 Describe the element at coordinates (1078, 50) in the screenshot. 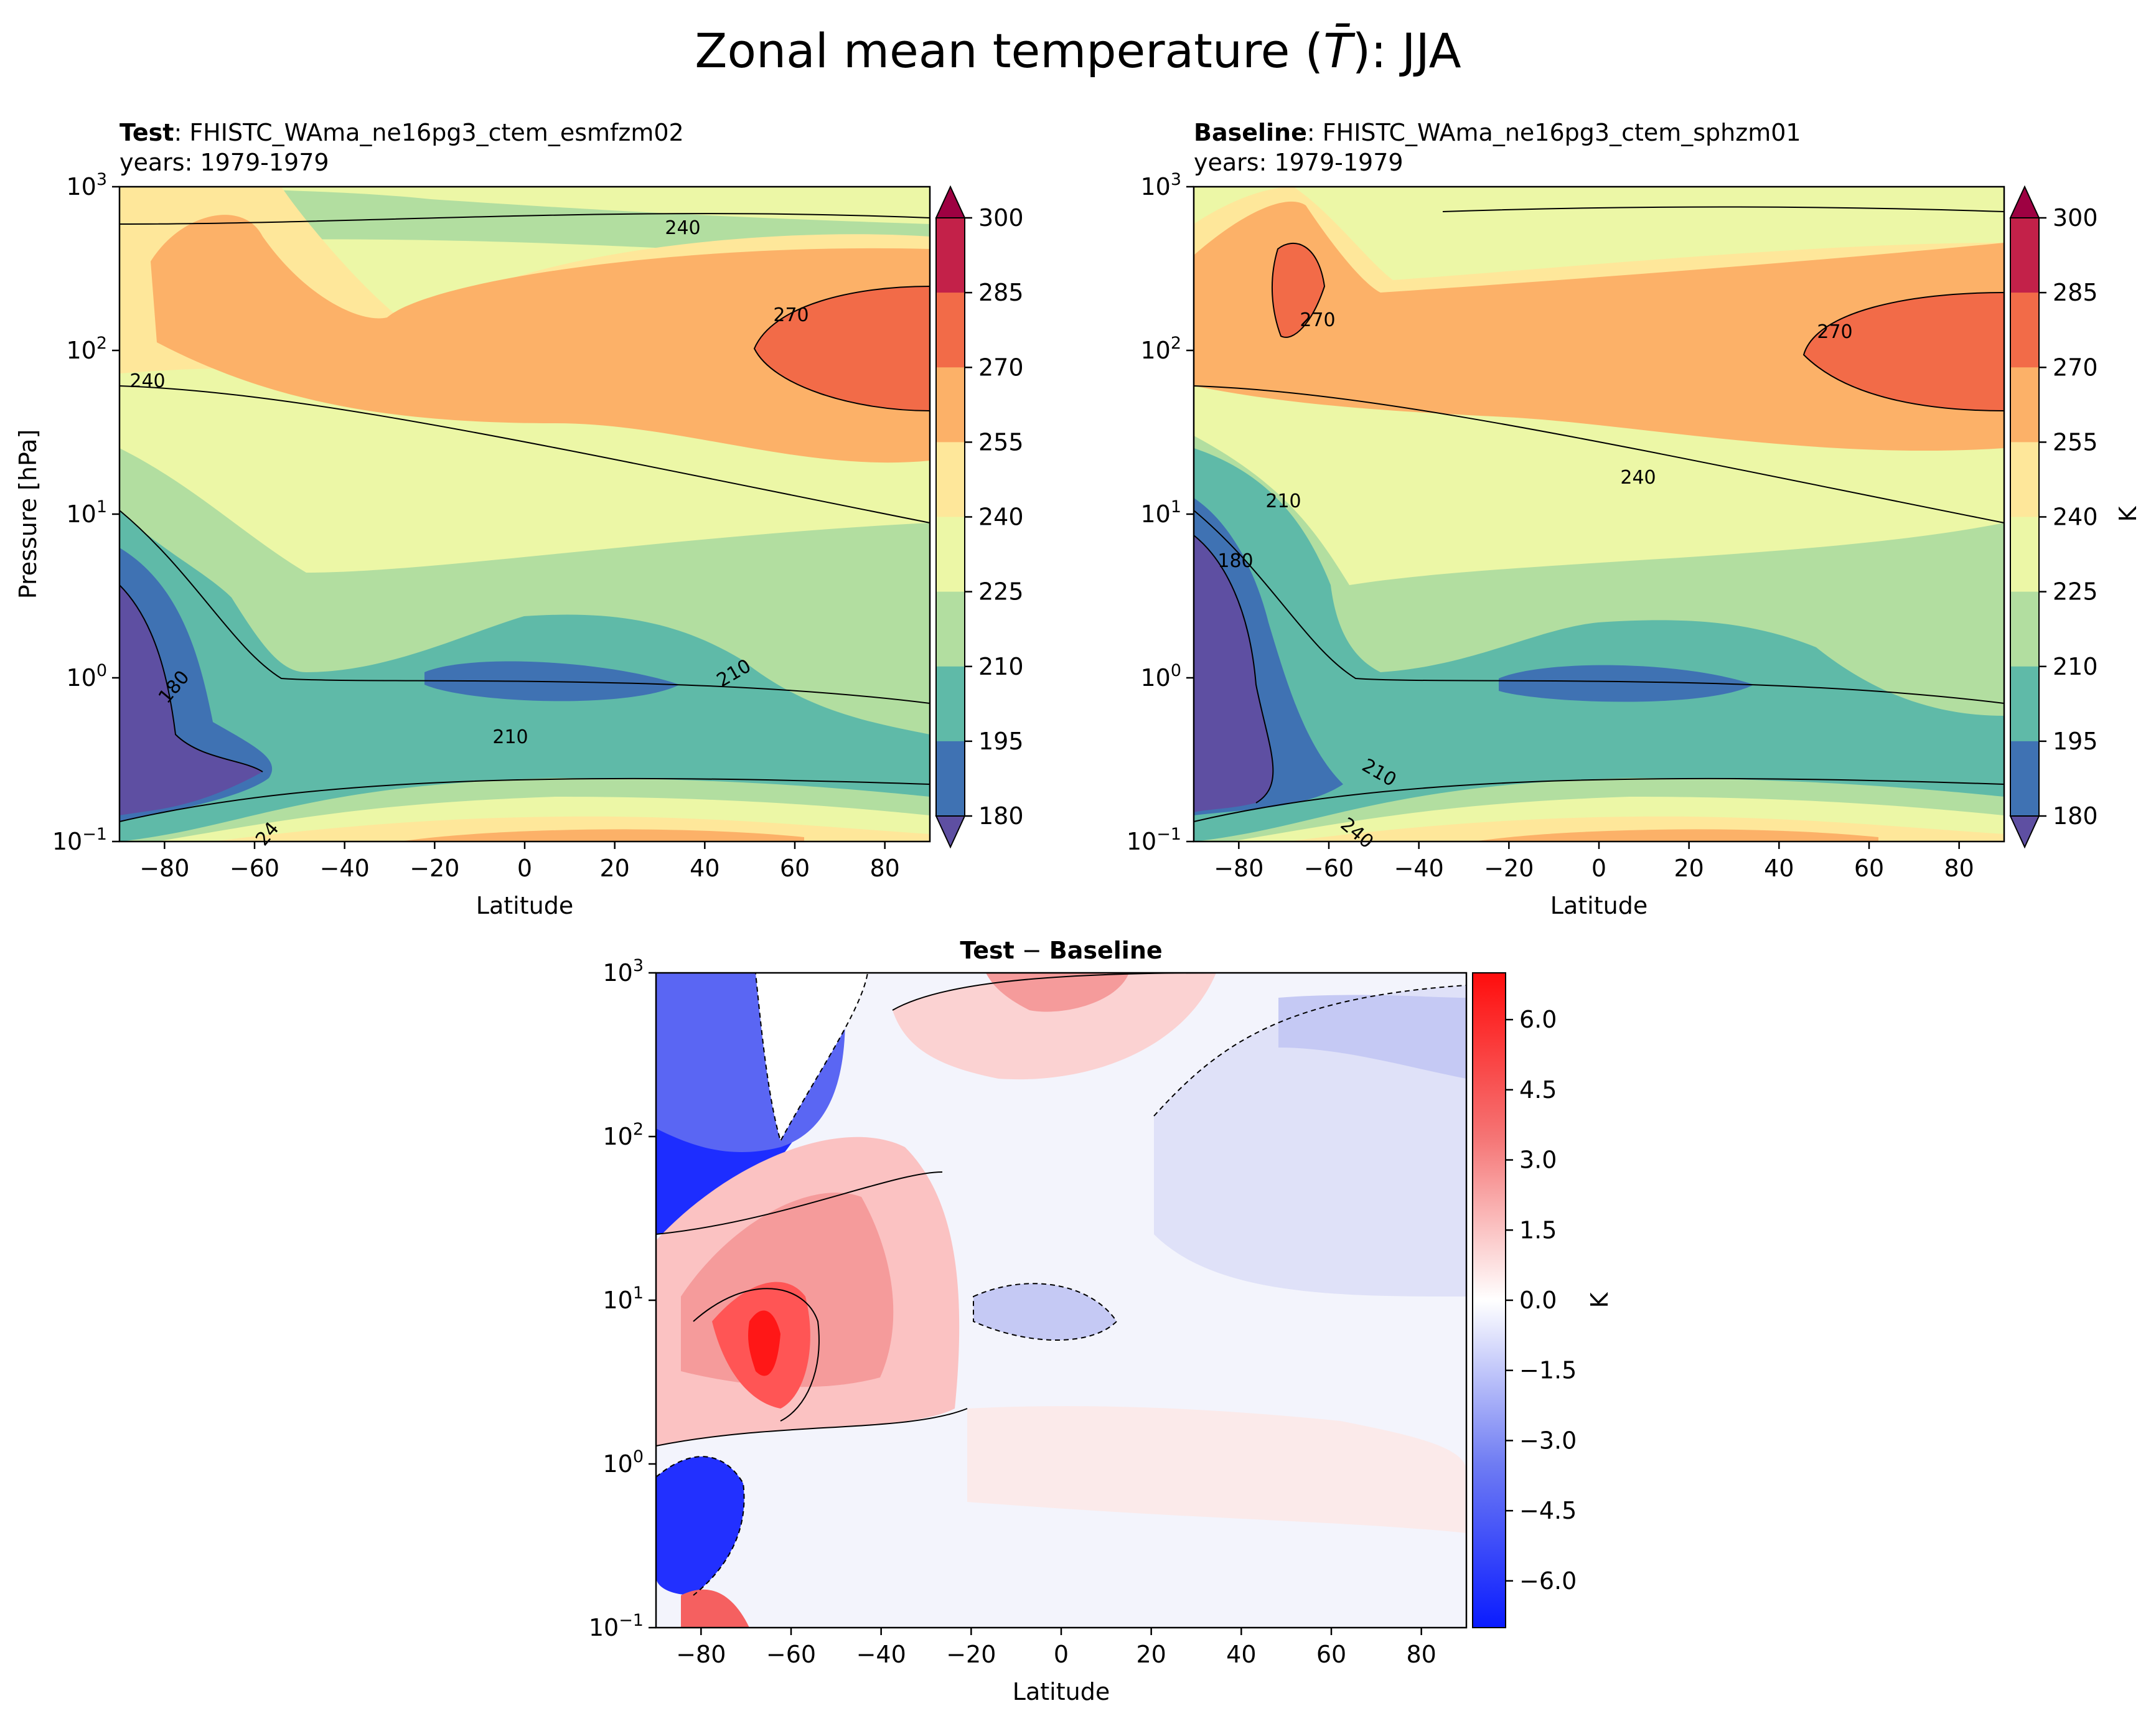

I see `figure-title: Zonal mean temperature (T̄): JJA` at that location.